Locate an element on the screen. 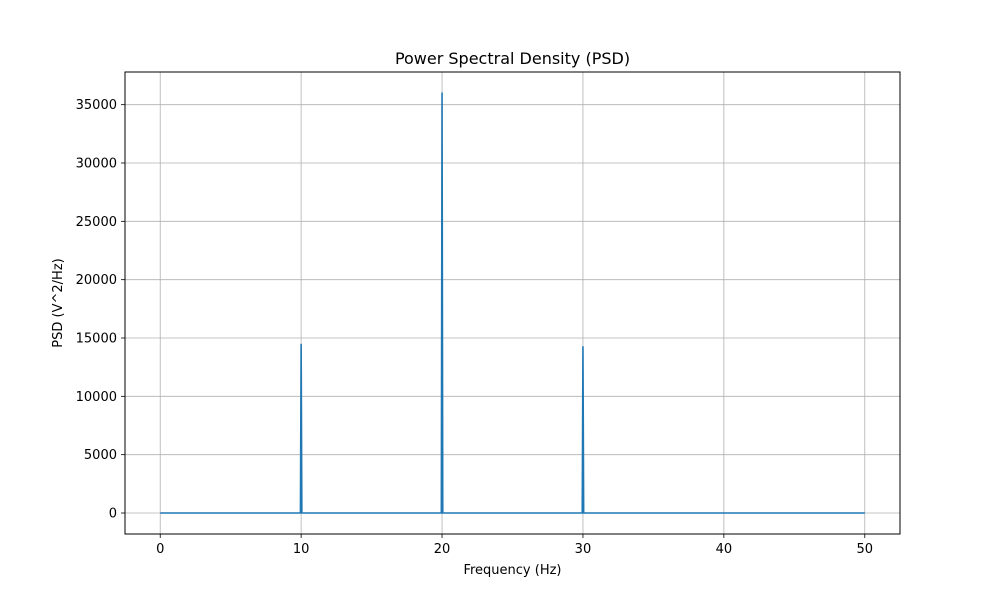 Image resolution: width=1000 pixels, height=600 pixels. y-tick-label: 30000 is located at coordinates (96, 164).